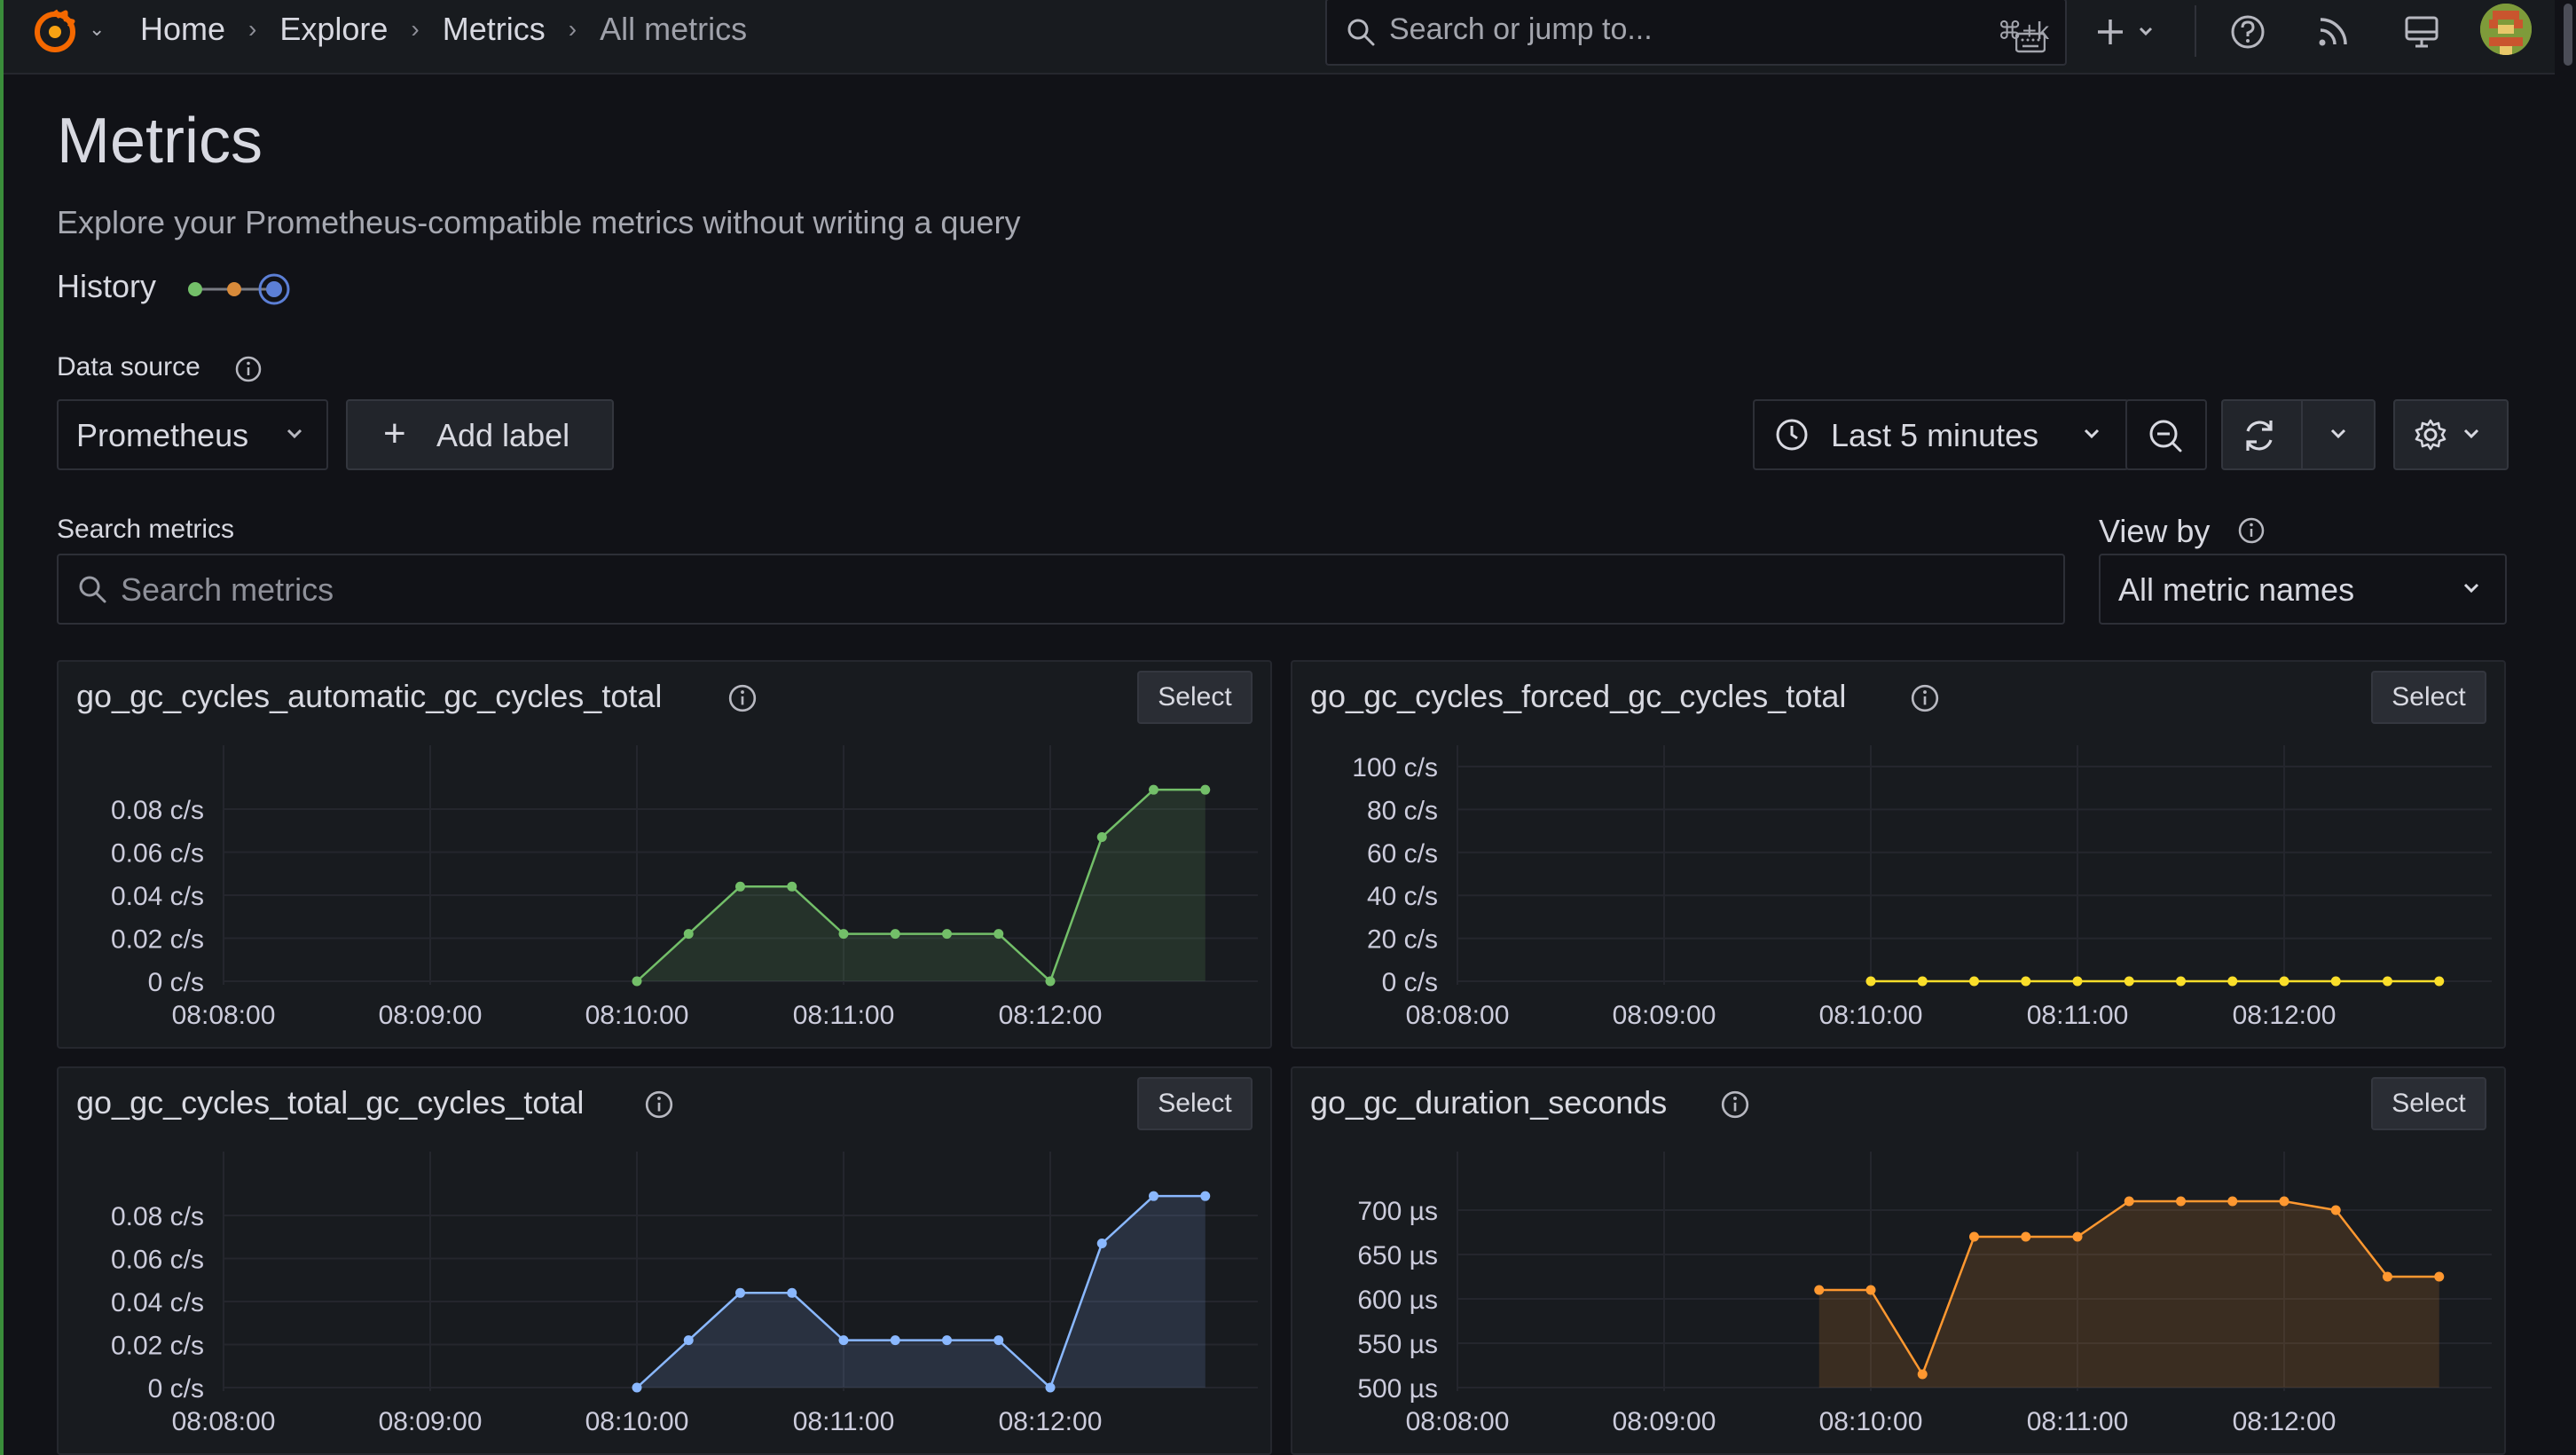 This screenshot has width=2576, height=1455. Describe the element at coordinates (2298, 434) in the screenshot. I see `refresh-button` at that location.